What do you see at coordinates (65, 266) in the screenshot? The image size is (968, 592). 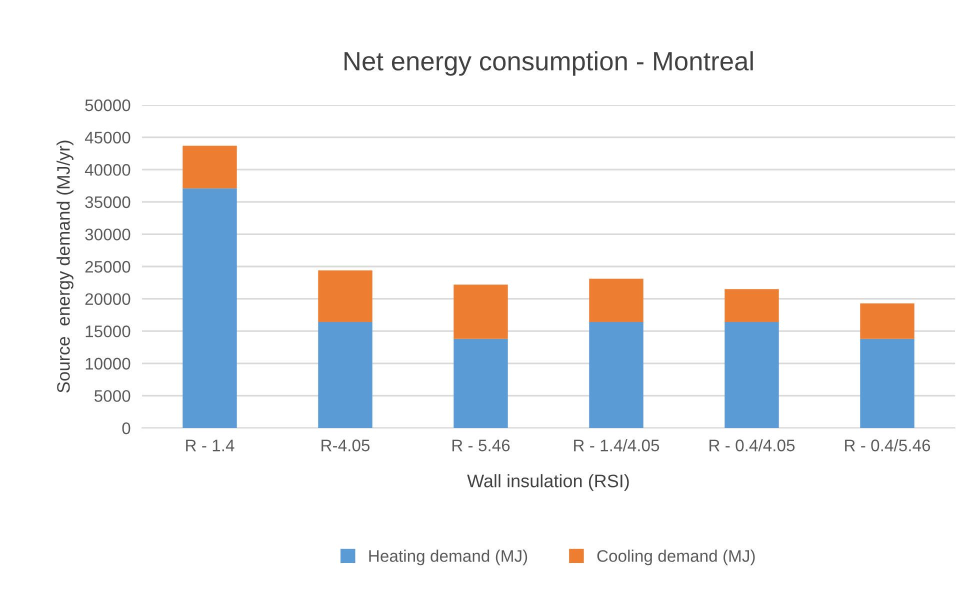 I see `y-axis-title: Source energy demand (MJ/yr)` at bounding box center [65, 266].